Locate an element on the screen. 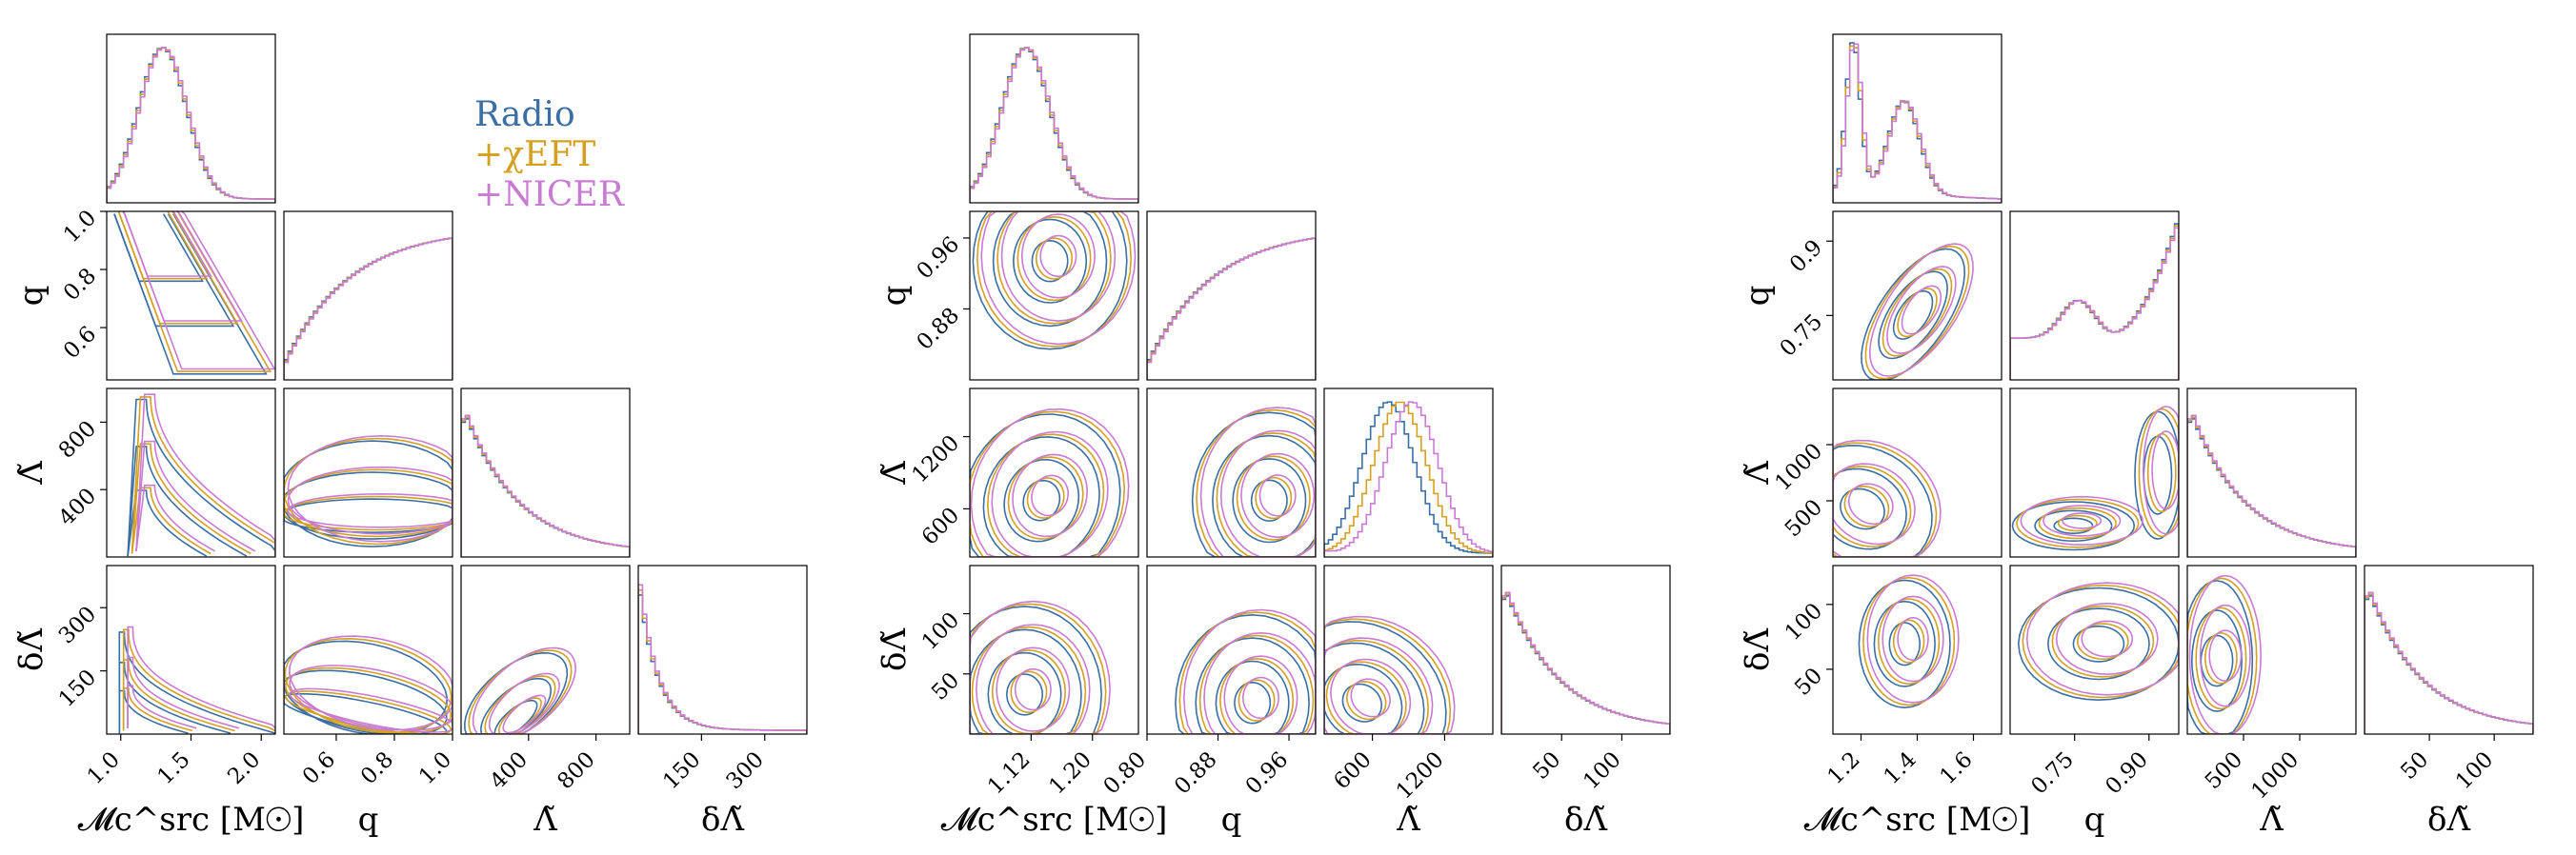  x-tick-label: 0.8 is located at coordinates (377, 768).